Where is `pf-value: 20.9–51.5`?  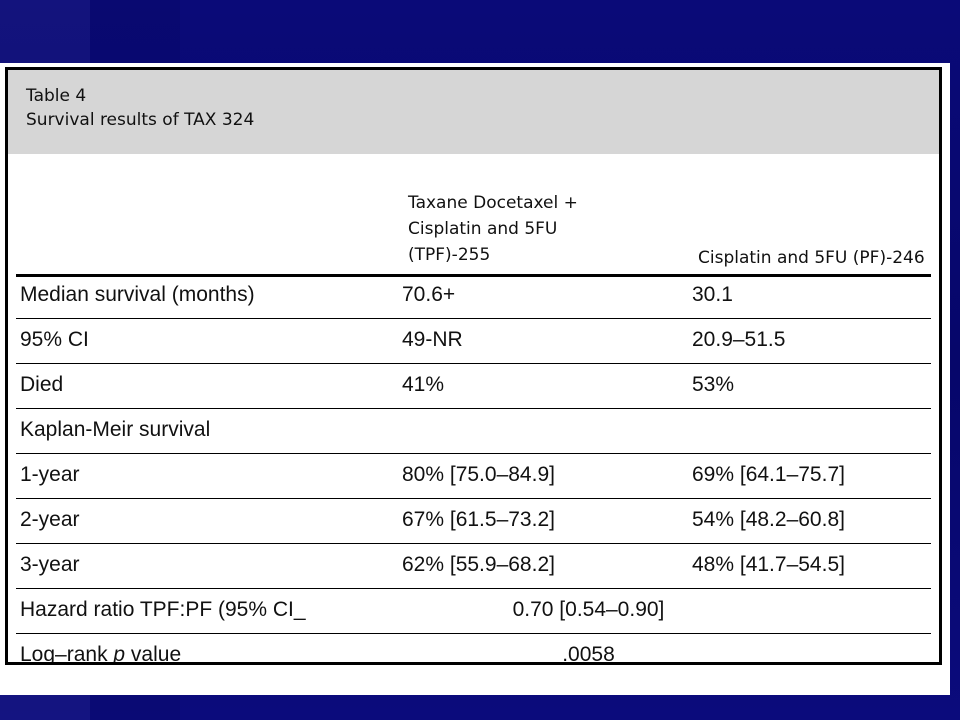 pf-value: 20.9–51.5 is located at coordinates (739, 339).